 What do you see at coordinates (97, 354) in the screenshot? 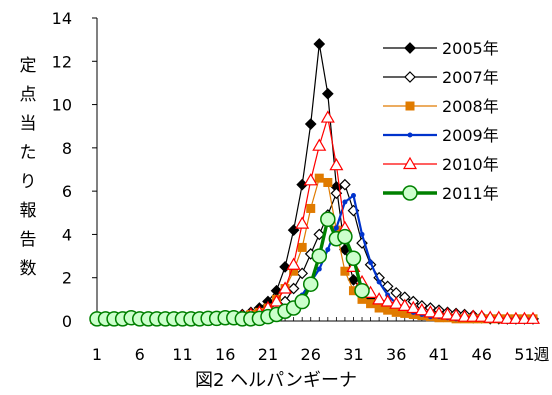
I see `x-tick-label: 1` at bounding box center [97, 354].